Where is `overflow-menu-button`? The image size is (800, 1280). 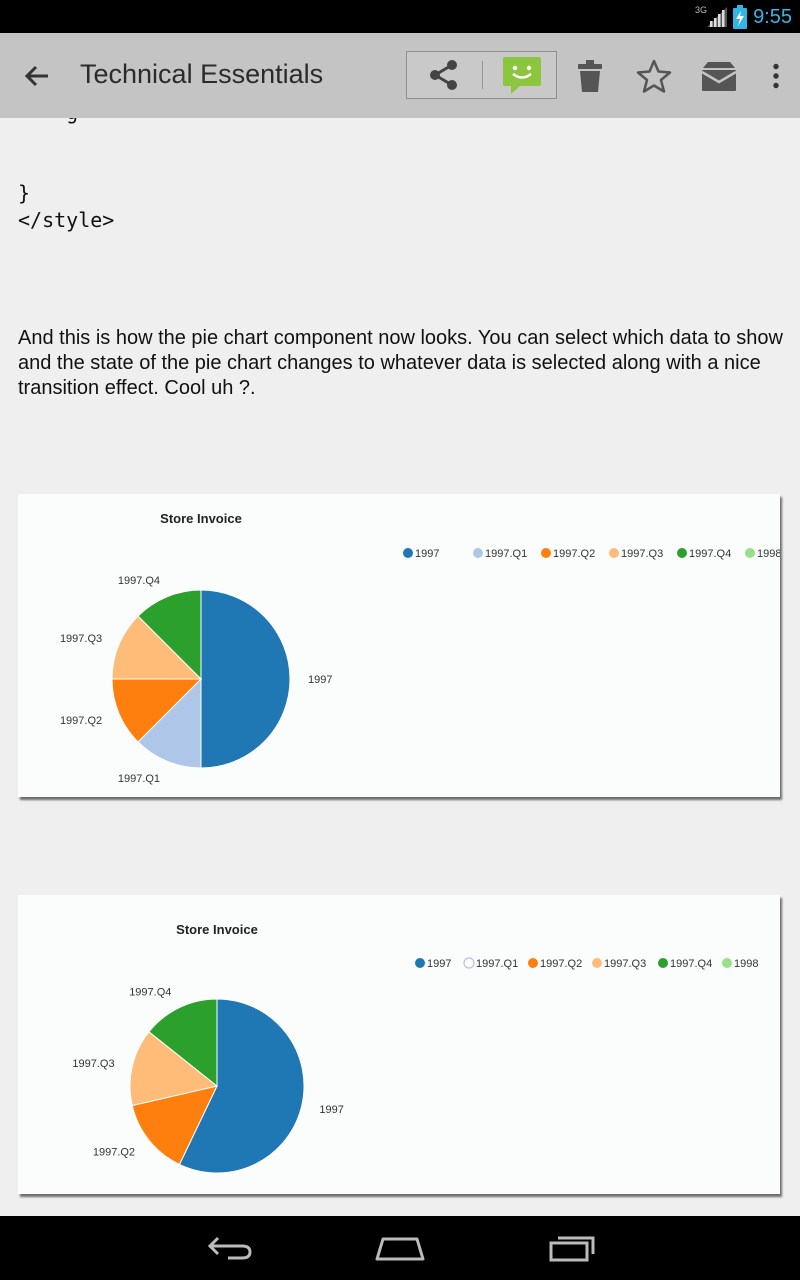
overflow-menu-button is located at coordinates (776, 76).